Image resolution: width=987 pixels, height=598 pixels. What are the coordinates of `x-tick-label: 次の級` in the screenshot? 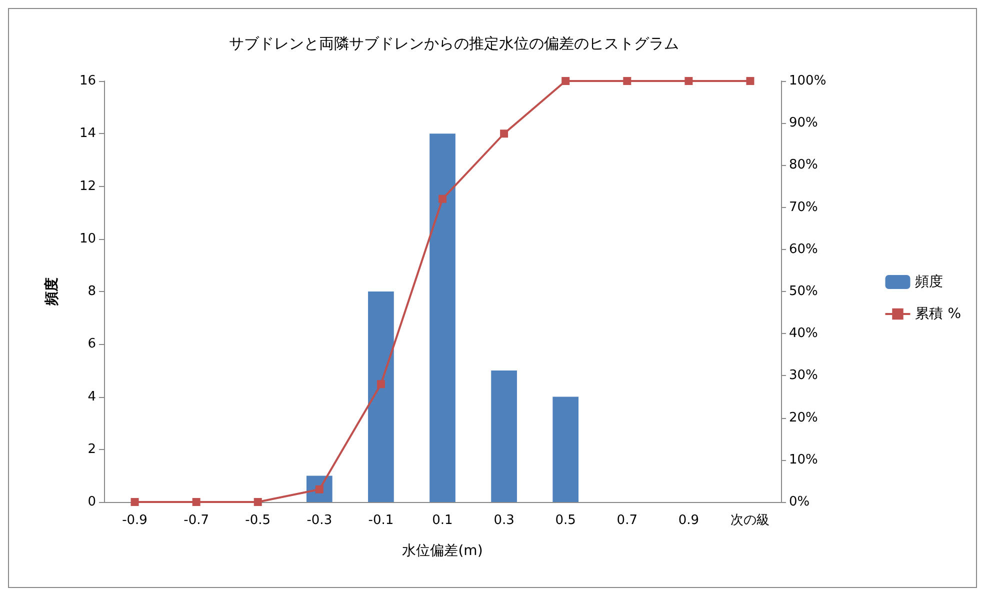 It's located at (750, 520).